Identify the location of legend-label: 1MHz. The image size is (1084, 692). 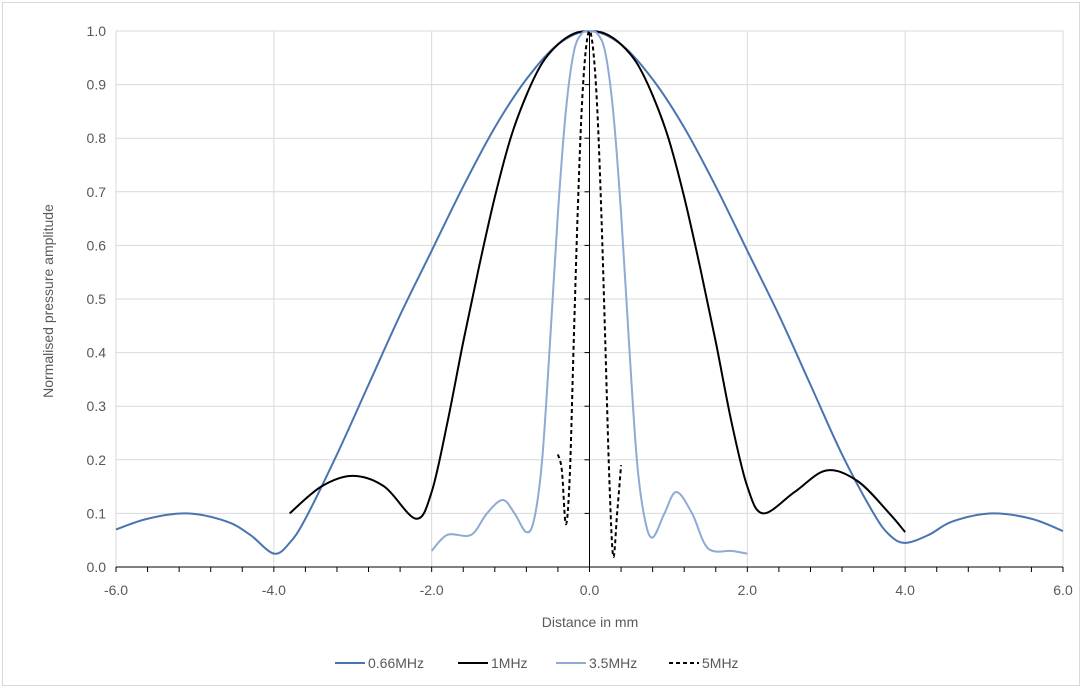
(509, 663).